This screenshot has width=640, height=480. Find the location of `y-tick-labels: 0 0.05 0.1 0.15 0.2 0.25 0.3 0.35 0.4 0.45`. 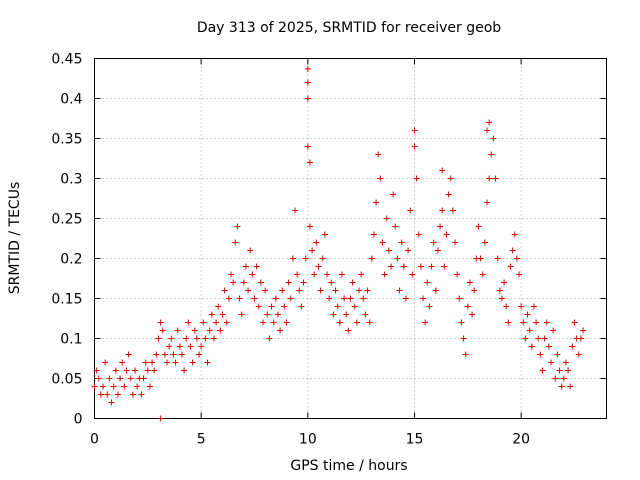

y-tick-labels: 0 0.05 0.1 0.15 0.2 0.25 0.3 0.35 0.4 0.45 is located at coordinates (66, 240).